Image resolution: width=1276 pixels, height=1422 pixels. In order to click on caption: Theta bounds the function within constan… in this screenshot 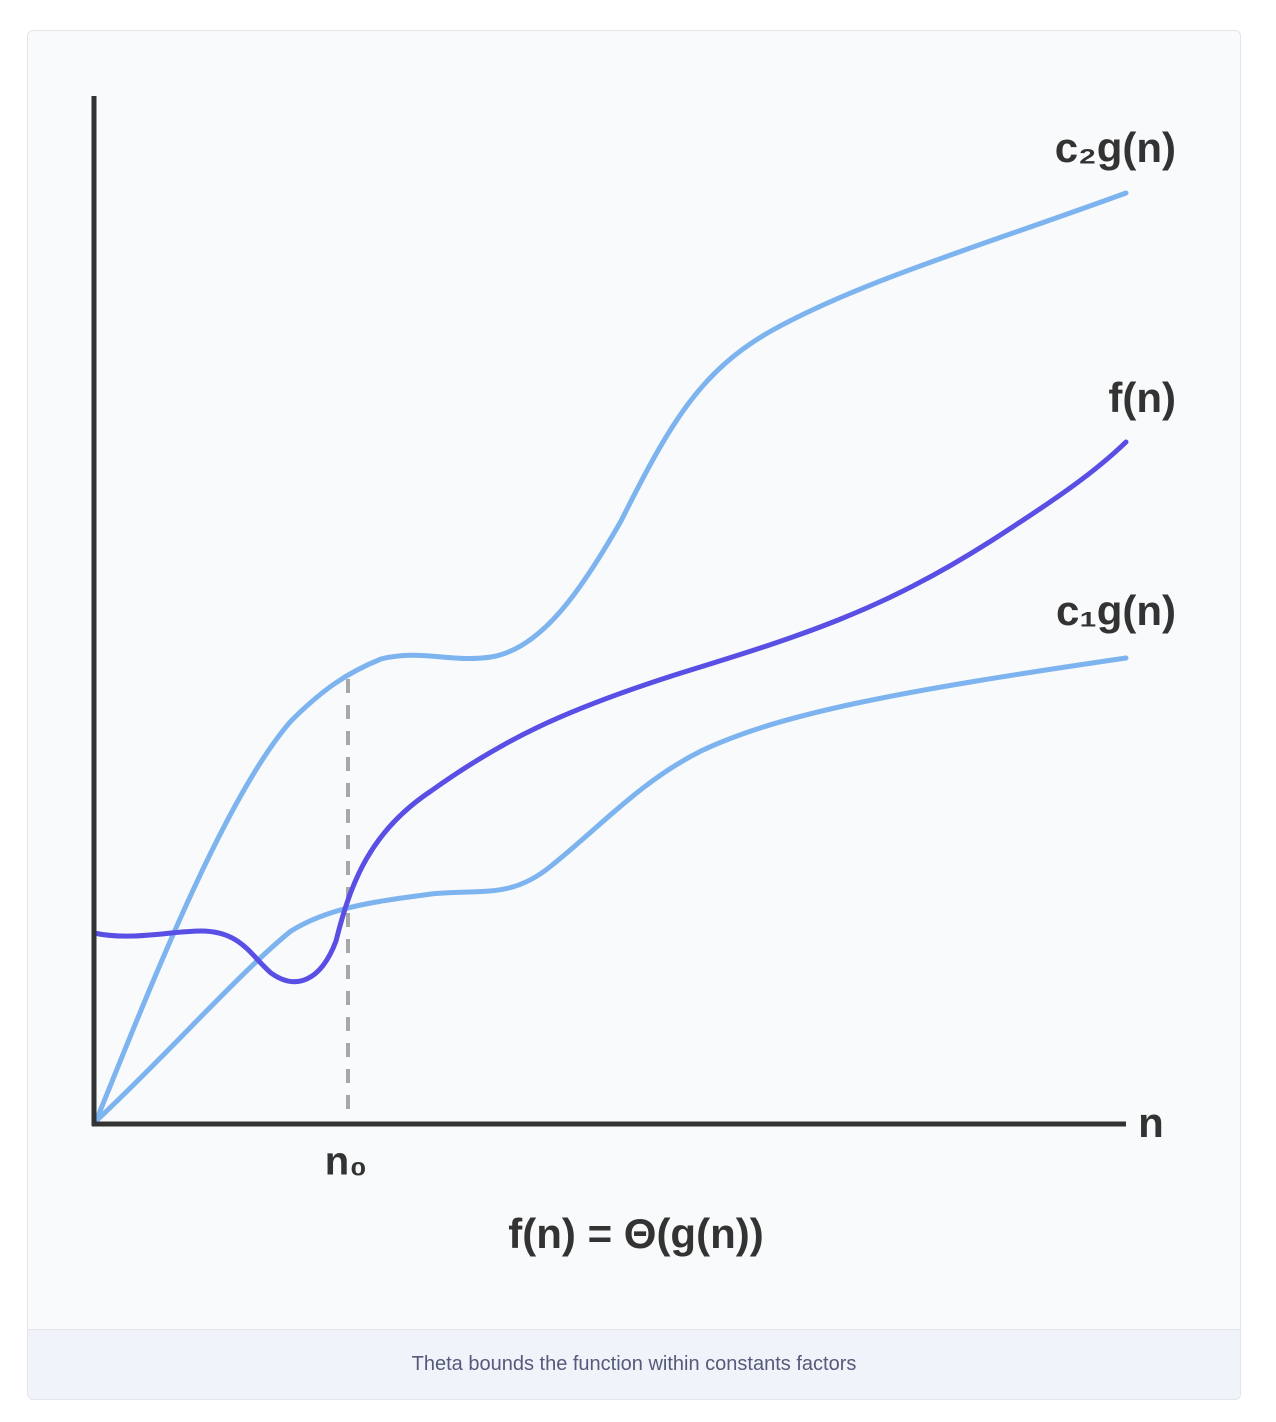, I will do `click(634, 1364)`.